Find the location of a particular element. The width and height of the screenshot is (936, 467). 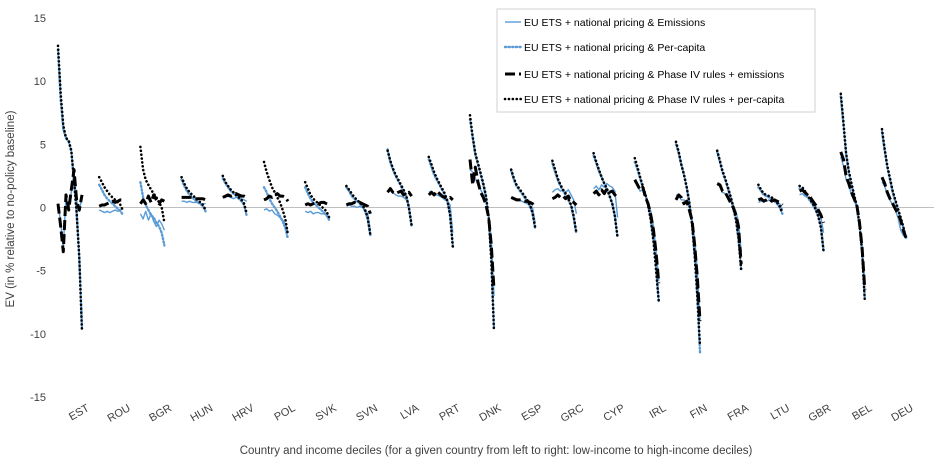

series-line-phase_emissions-bel is located at coordinates (853, 220).